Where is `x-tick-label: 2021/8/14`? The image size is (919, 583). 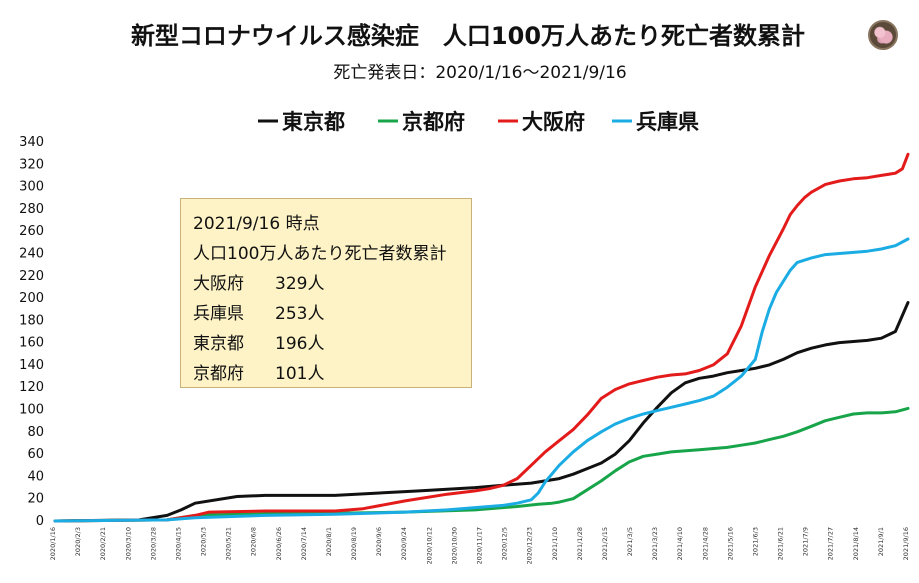 x-tick-label: 2021/8/14 is located at coordinates (856, 543).